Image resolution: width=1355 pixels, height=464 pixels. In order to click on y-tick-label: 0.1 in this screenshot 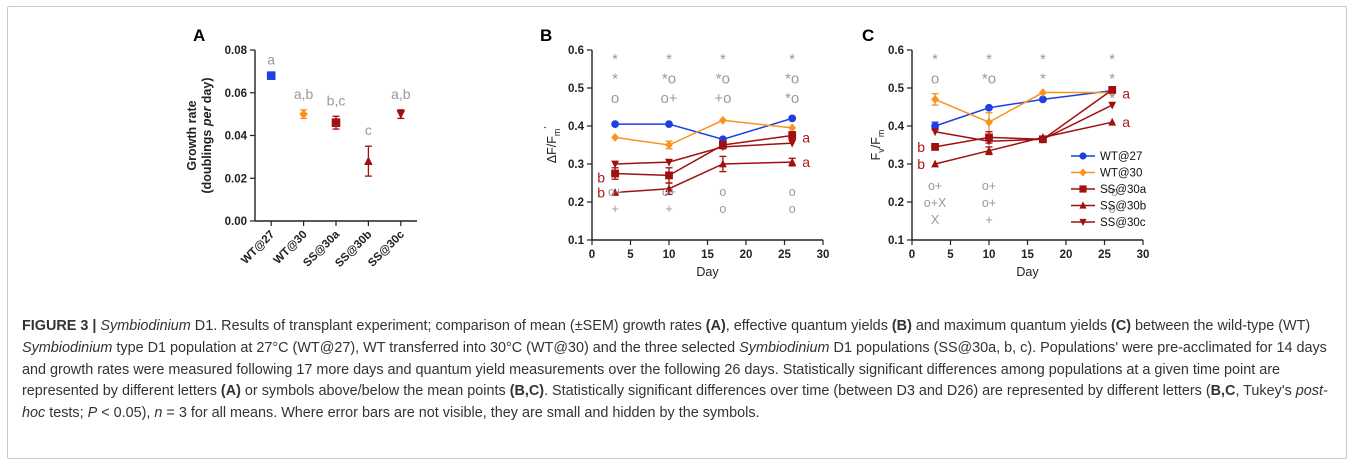, I will do `click(576, 241)`.